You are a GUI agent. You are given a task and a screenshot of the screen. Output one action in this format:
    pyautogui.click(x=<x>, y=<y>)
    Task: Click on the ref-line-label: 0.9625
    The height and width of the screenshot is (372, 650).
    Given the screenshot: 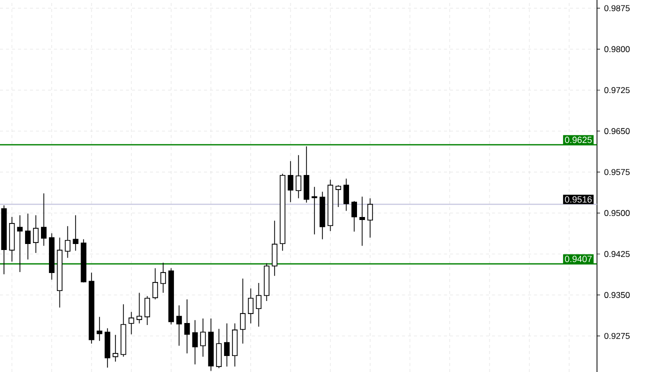 What is the action you would take?
    pyautogui.click(x=578, y=140)
    